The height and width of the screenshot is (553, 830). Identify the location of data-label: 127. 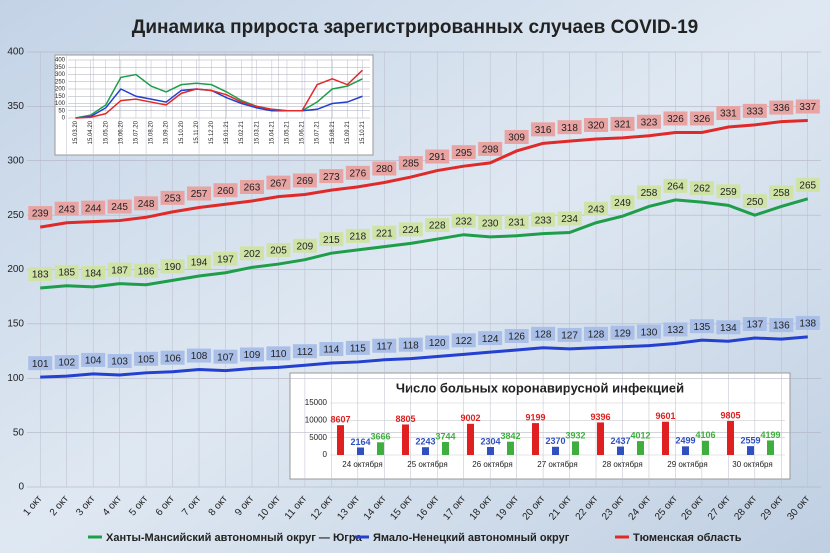
(569, 336).